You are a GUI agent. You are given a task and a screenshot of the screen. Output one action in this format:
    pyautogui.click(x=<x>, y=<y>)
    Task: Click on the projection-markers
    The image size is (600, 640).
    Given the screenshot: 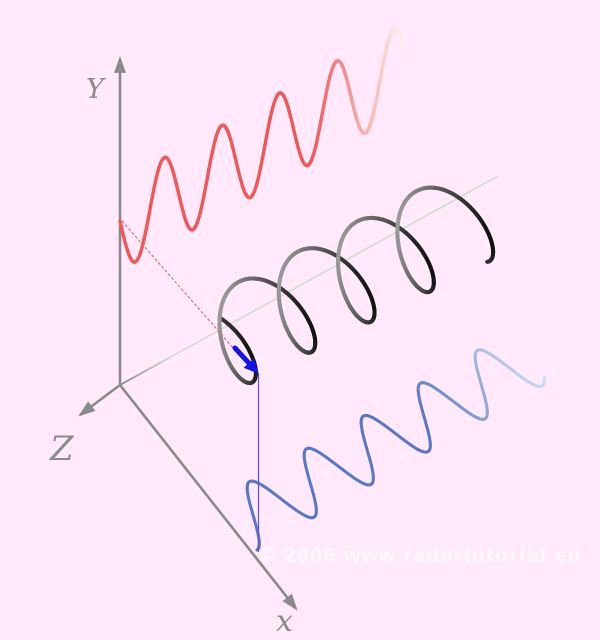 What is the action you would take?
    pyautogui.click(x=190, y=386)
    